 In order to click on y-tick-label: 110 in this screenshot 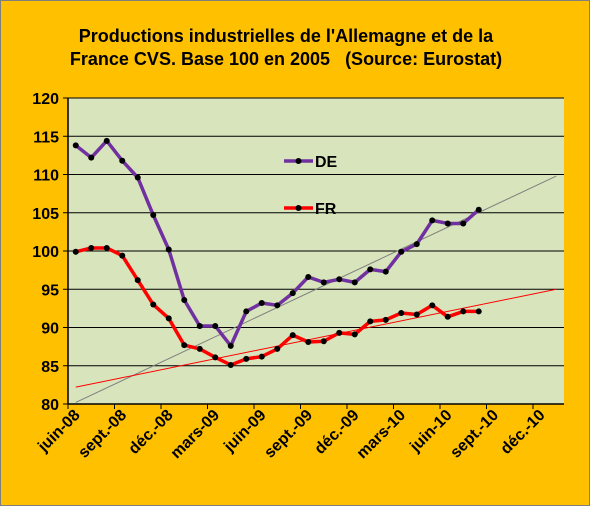, I will do `click(46, 176)`.